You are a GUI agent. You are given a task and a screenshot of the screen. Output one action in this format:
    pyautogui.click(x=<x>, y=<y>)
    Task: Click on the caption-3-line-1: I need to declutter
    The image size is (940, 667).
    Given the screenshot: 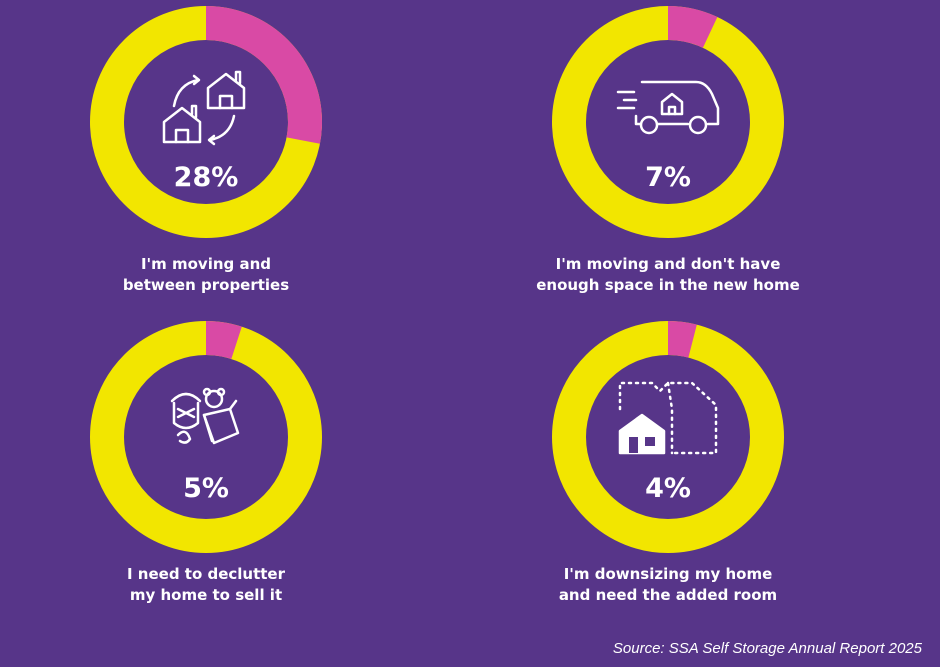 What is the action you would take?
    pyautogui.click(x=206, y=574)
    